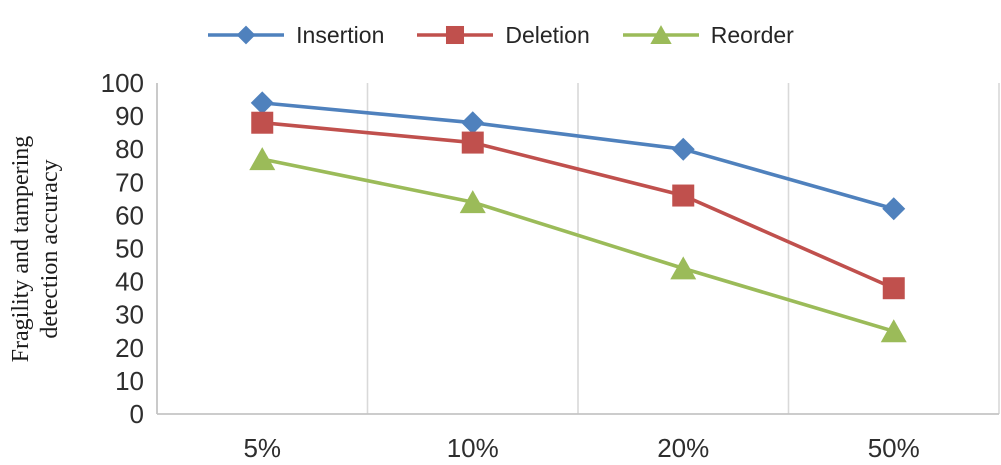 The image size is (1001, 465). What do you see at coordinates (547, 35) in the screenshot?
I see `legend-label-deletion: Deletion` at bounding box center [547, 35].